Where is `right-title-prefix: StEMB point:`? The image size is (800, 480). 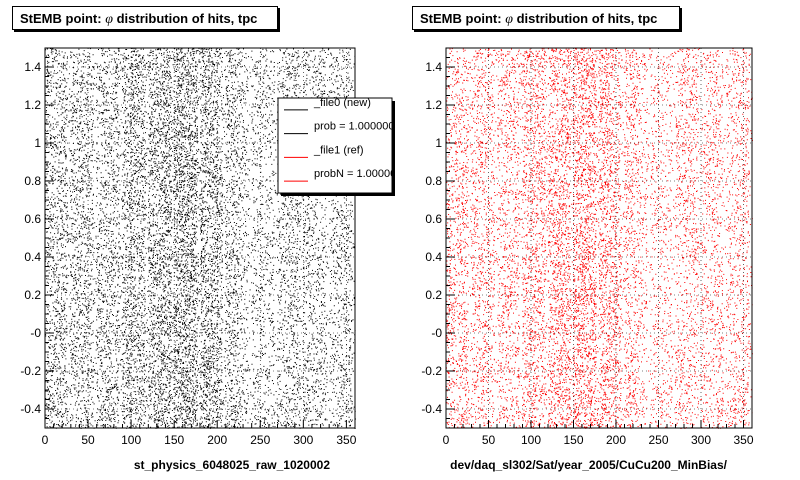 right-title-prefix: StEMB point: is located at coordinates (461, 18).